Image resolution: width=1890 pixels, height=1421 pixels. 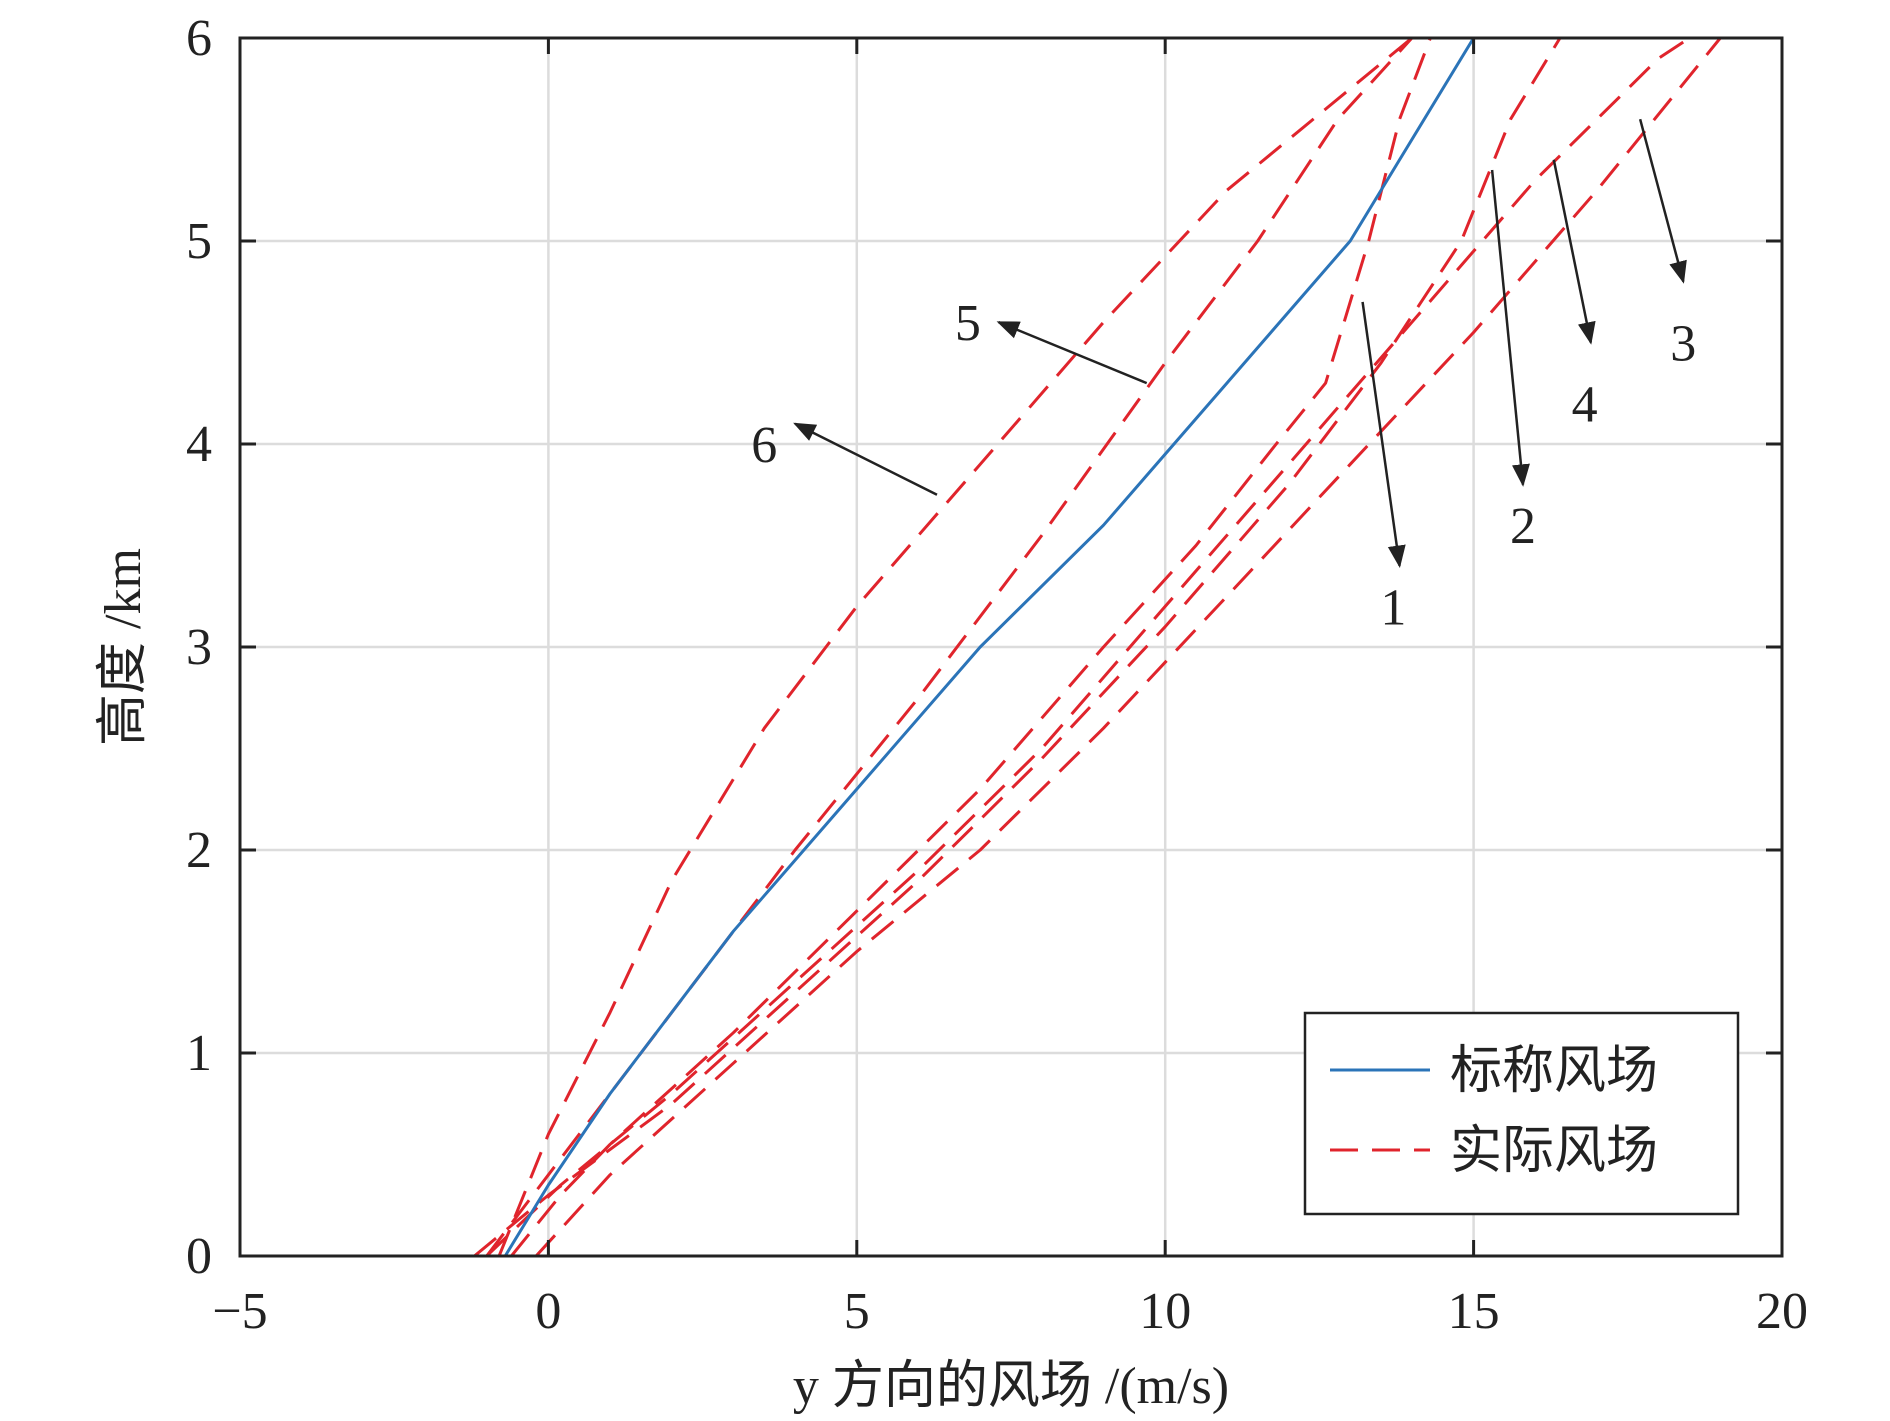 I want to click on legend-nominal-label: 标称风场, so click(x=1554, y=1071).